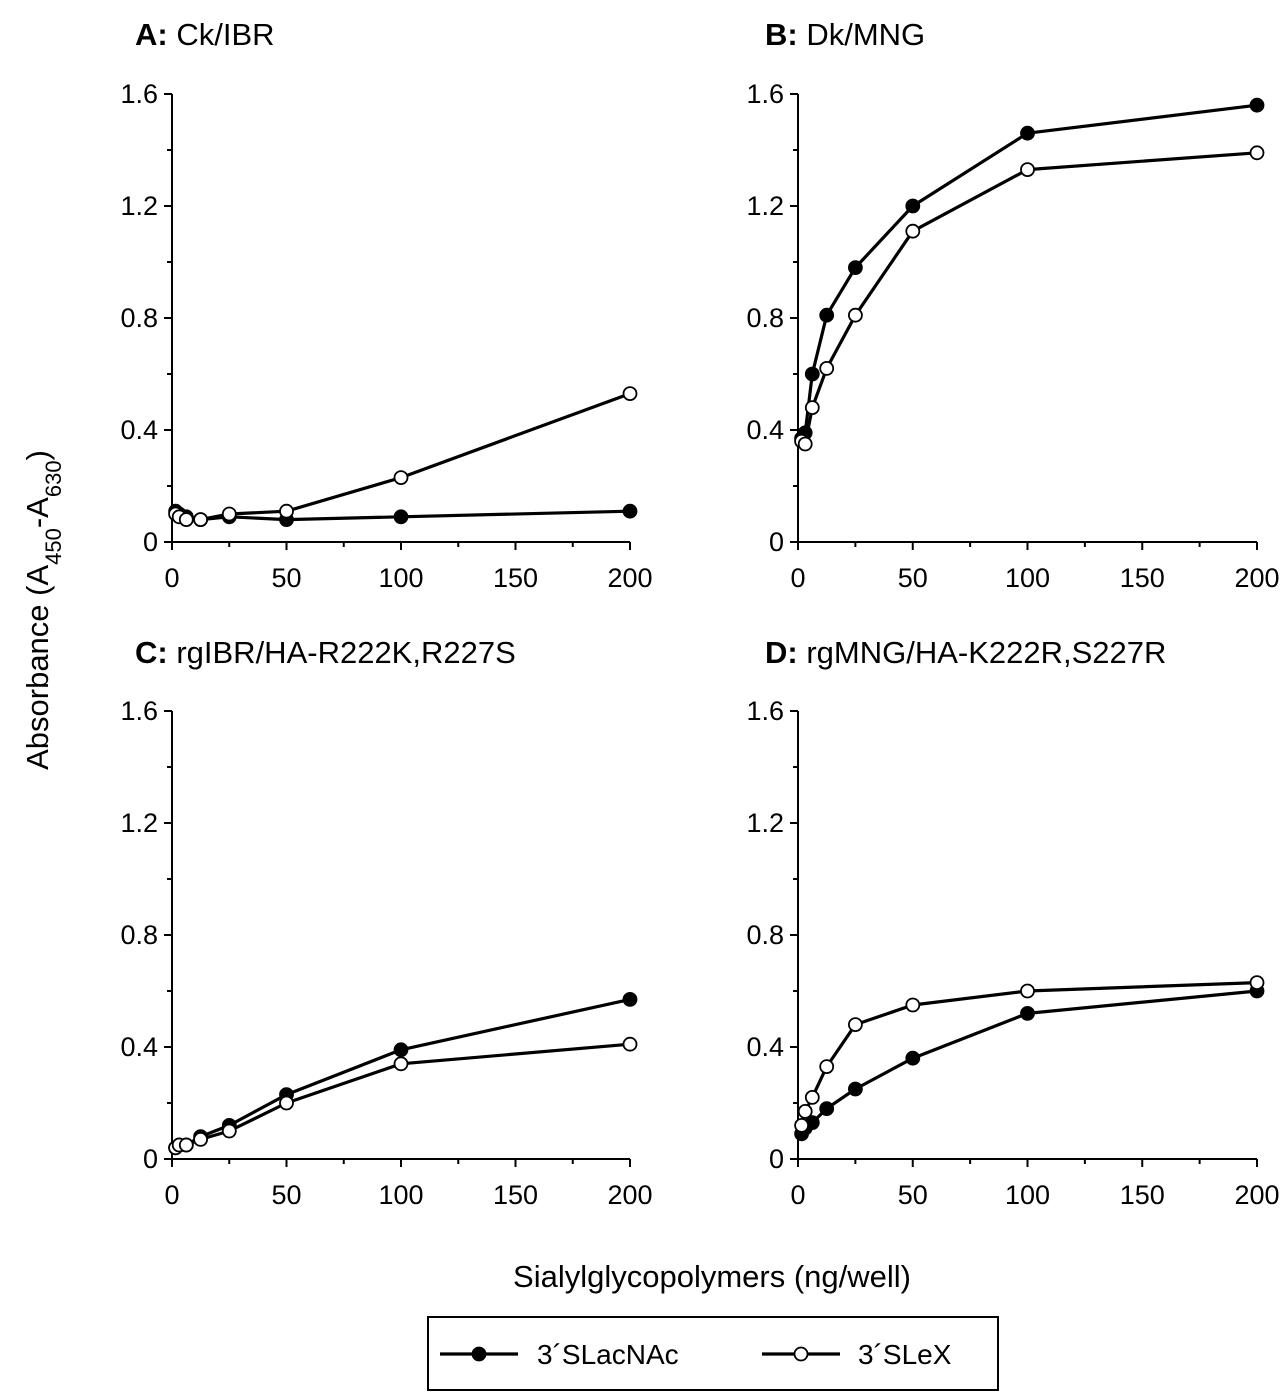  Describe the element at coordinates (905, 1354) in the screenshot. I see `legend-label: 3´SLeX` at that location.